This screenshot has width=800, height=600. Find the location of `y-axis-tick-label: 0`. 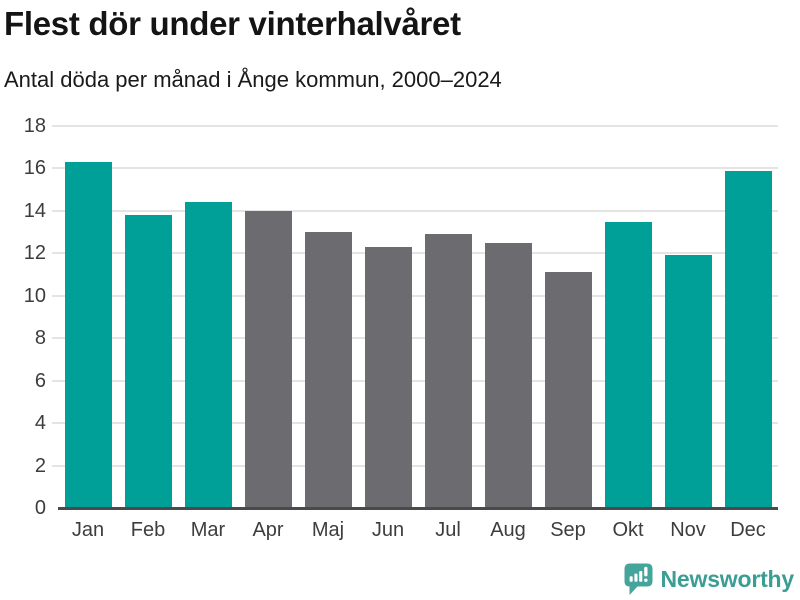

y-axis-tick-label: 0 is located at coordinates (40, 508).